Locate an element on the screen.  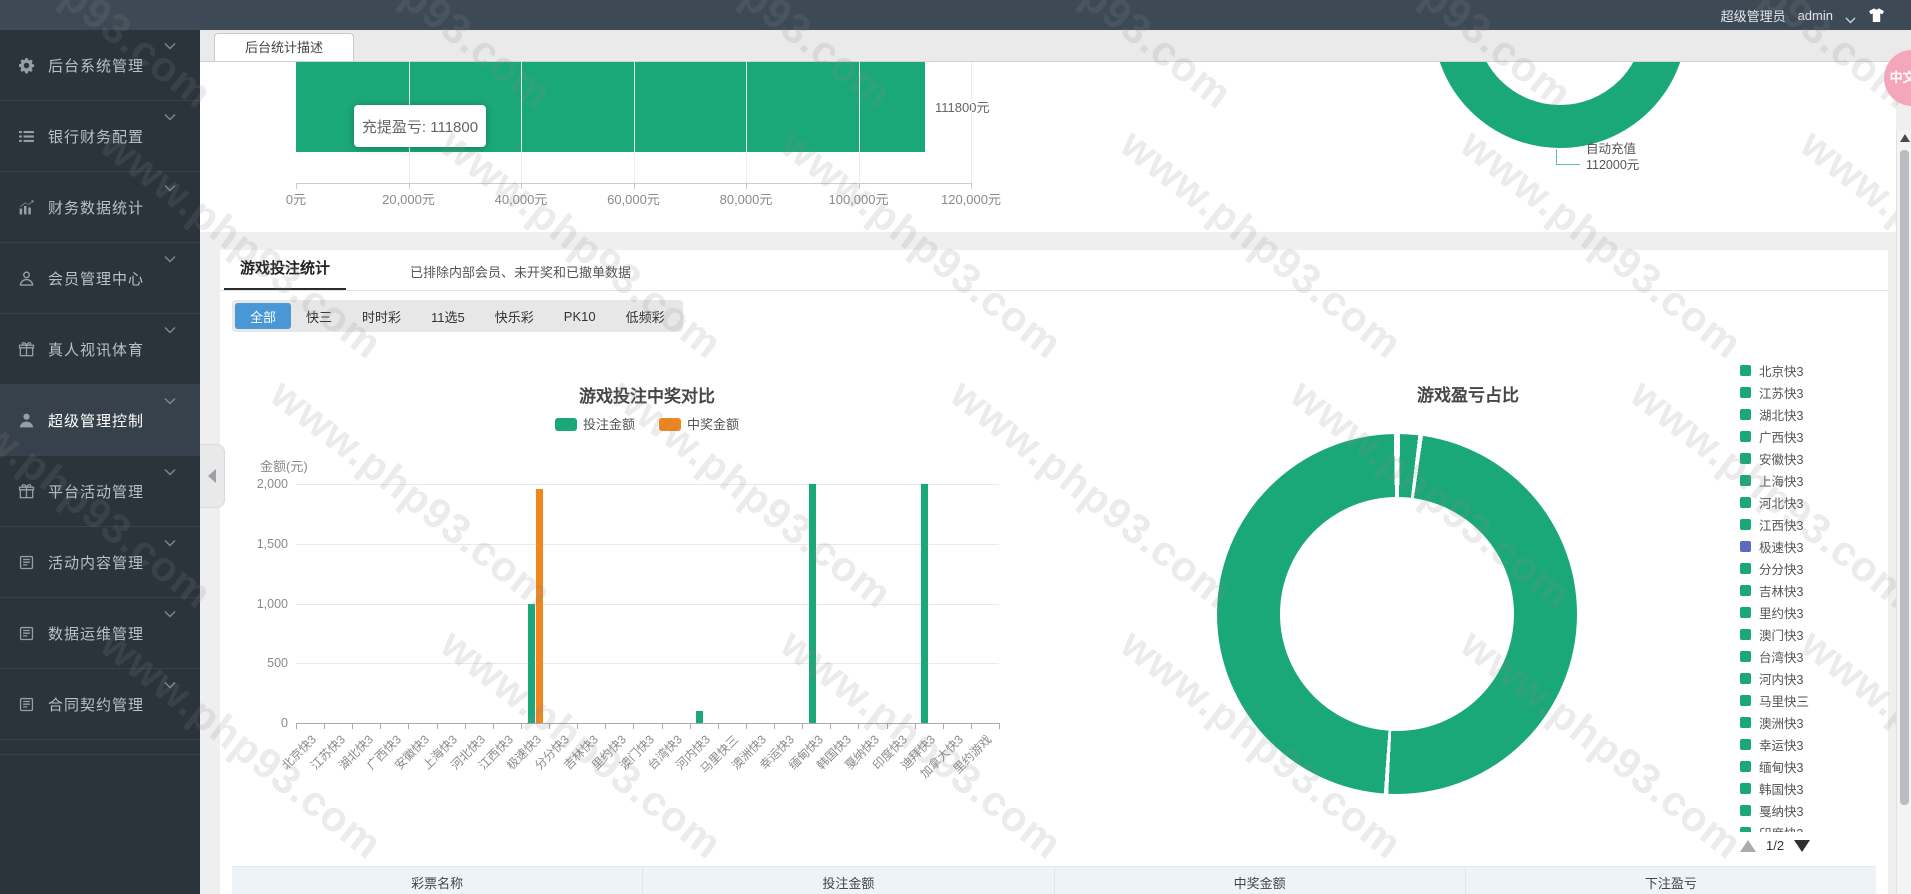
tab-statistics-overview: 后台统计描述 is located at coordinates (284, 47).